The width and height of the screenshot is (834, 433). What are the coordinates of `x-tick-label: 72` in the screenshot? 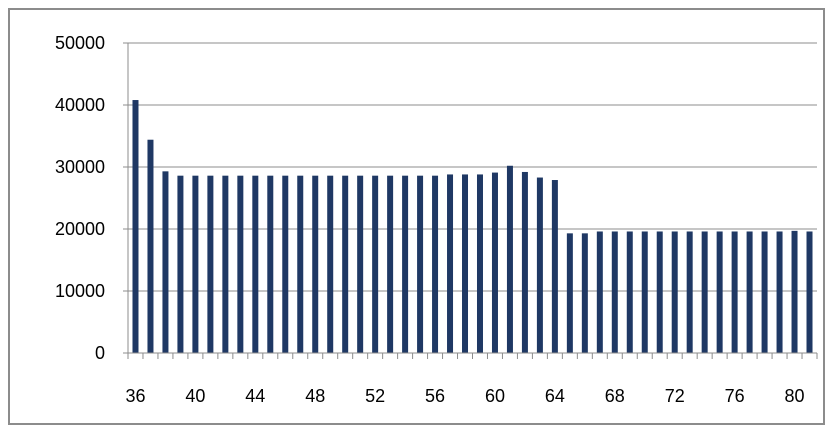 It's located at (675, 396).